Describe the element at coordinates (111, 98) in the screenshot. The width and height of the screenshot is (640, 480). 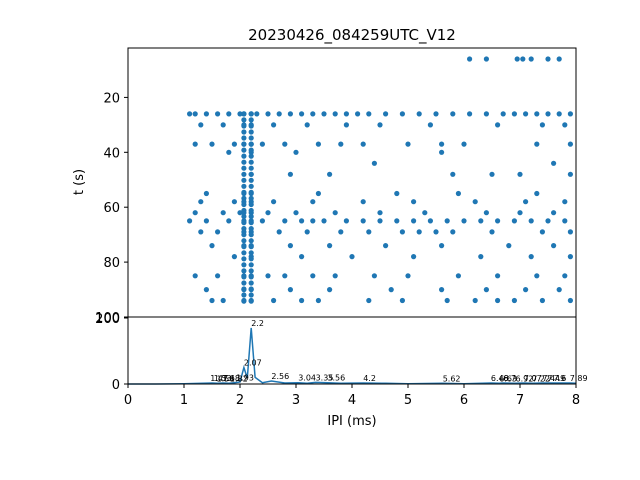
I see `raster-y-tick-label: 20` at that location.